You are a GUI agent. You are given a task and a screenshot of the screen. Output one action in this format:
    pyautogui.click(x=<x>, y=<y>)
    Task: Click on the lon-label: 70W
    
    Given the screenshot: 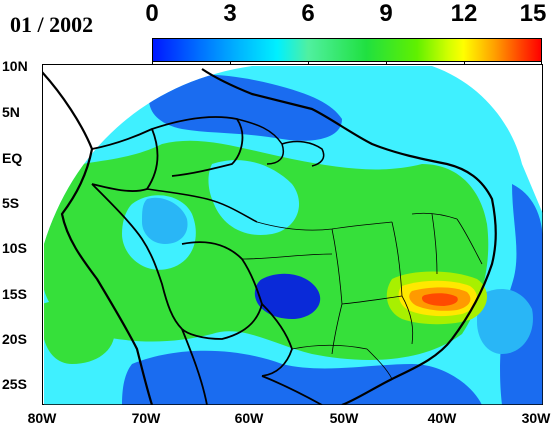 What is the action you would take?
    pyautogui.click(x=146, y=418)
    